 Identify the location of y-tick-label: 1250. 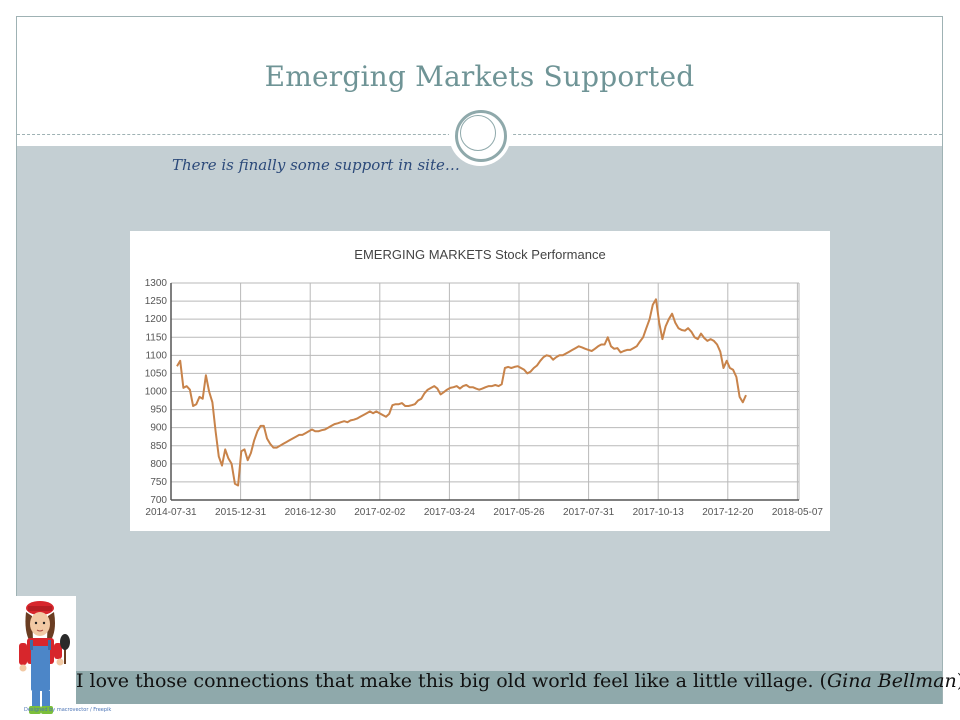
(156, 301).